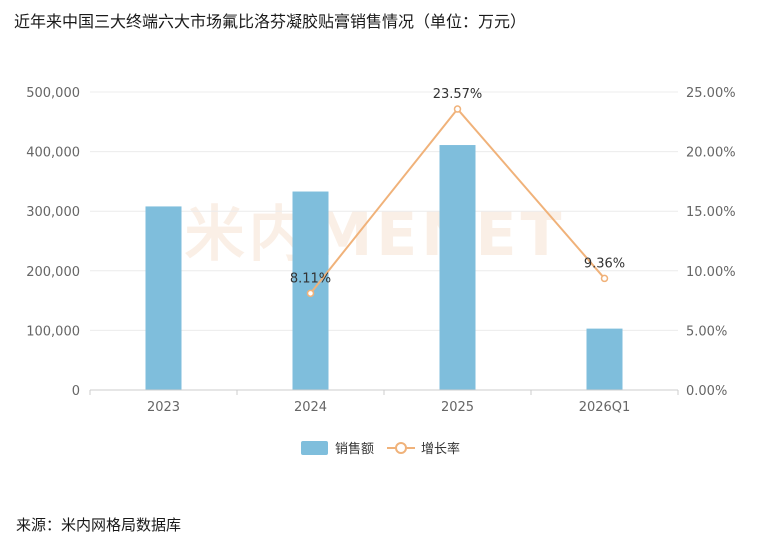 This screenshot has height=546, width=770. What do you see at coordinates (457, 407) in the screenshot?
I see `x-tick-label: 2025` at bounding box center [457, 407].